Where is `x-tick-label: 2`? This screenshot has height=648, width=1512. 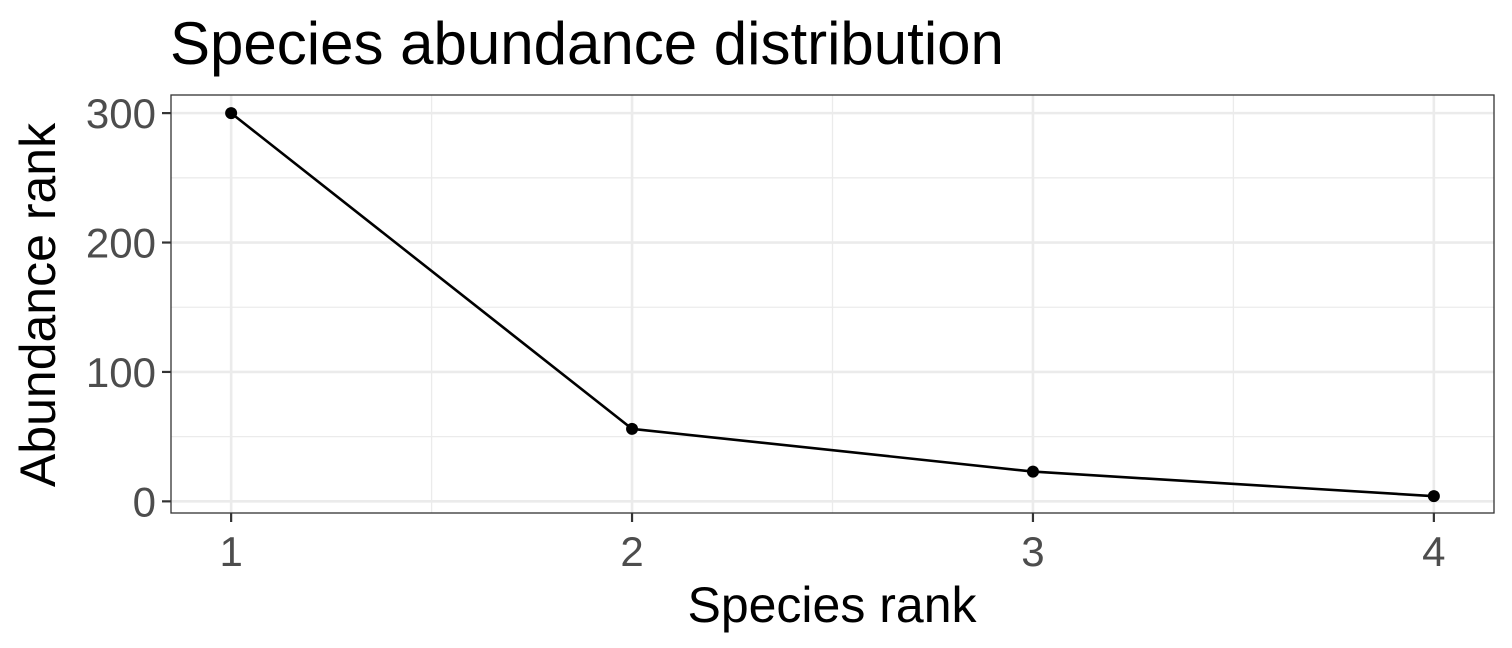
x-tick-label: 2 is located at coordinates (631, 551).